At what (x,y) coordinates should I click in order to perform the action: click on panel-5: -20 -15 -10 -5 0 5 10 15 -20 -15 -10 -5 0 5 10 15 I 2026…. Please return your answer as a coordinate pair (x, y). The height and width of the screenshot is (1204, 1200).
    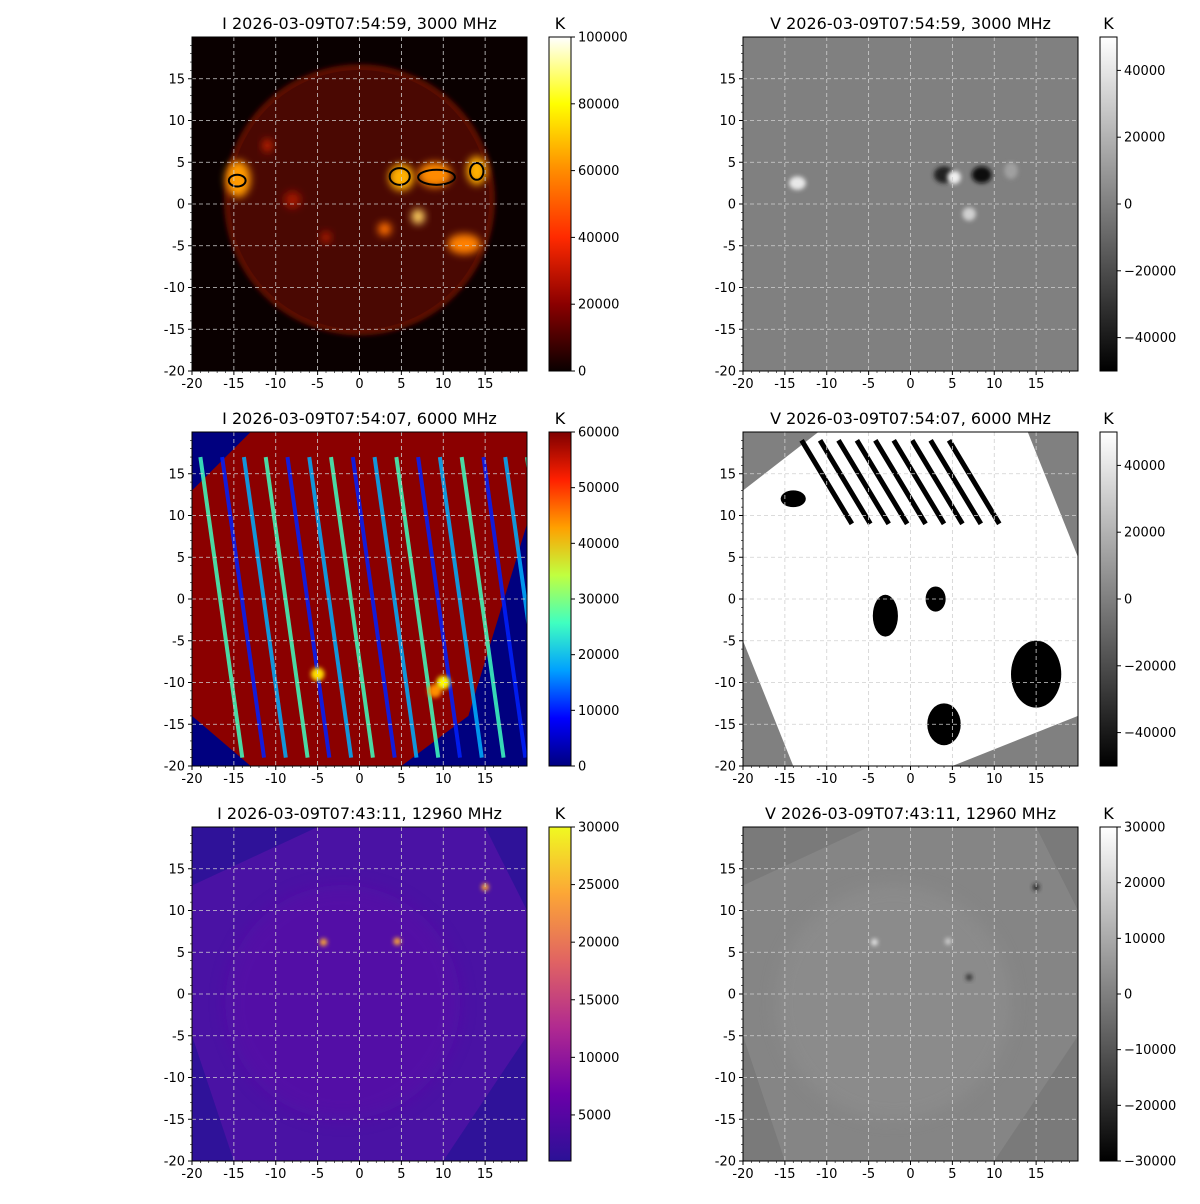
    Looking at the image, I should click on (392, 993).